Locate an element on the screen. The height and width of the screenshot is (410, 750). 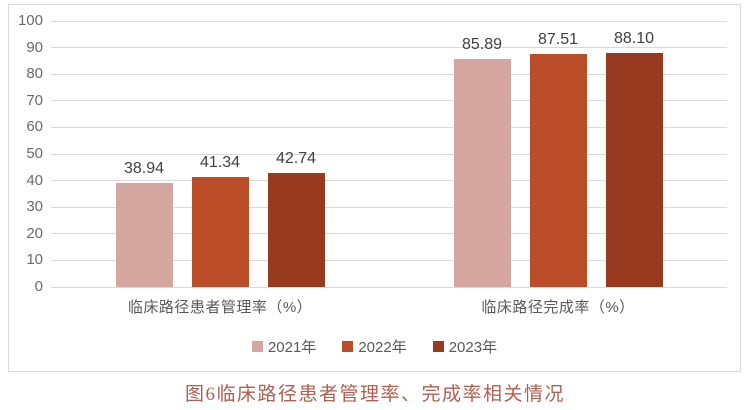
legend-label: 2022年 is located at coordinates (382, 347).